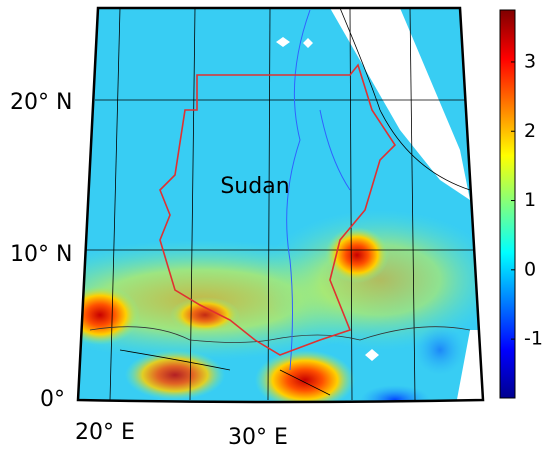 This screenshot has height=454, width=550. What do you see at coordinates (530, 269) in the screenshot?
I see `colorbar-tick-label: 0` at bounding box center [530, 269].